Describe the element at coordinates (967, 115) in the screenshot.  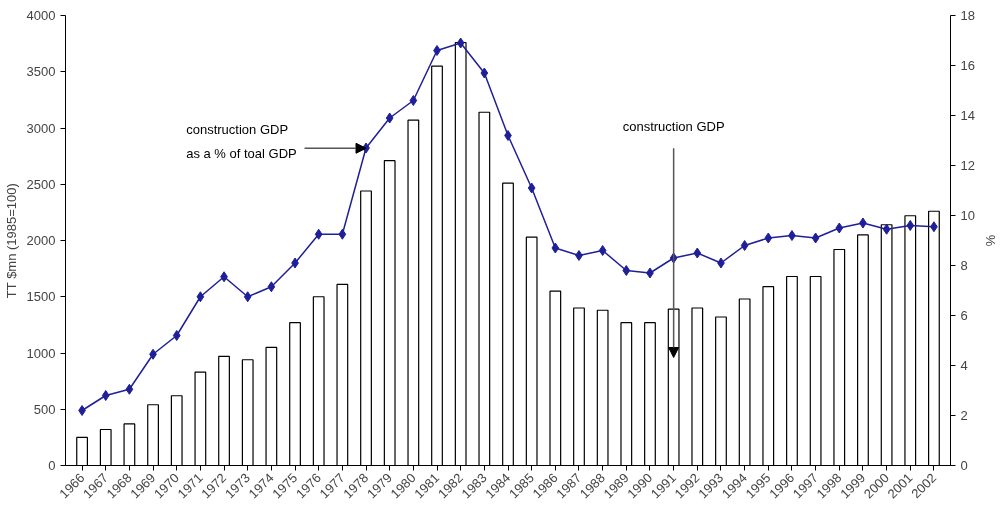
I see `y2-tick-label: 14` at that location.